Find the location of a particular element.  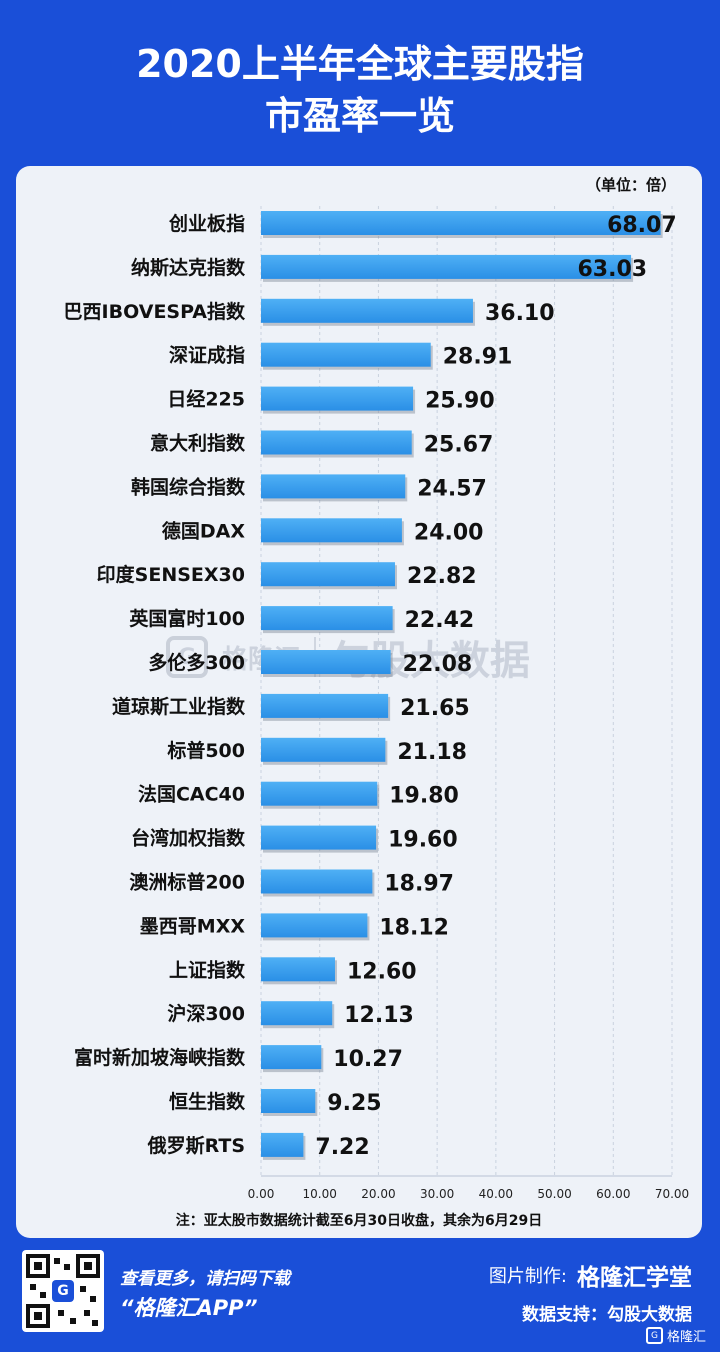

value-label: 36.10 is located at coordinates (520, 313).